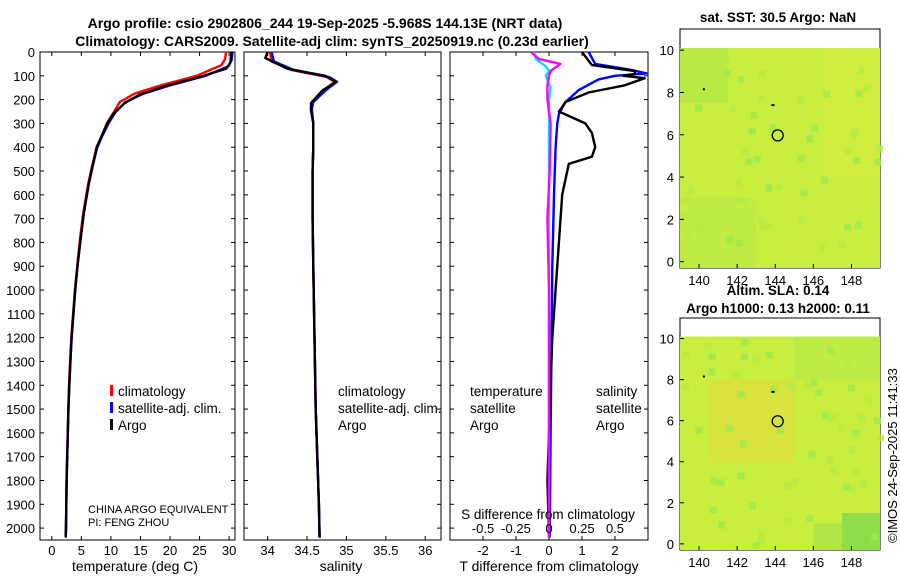  Describe the element at coordinates (737, 280) in the screenshot. I see `sst-map-x-tick-label: 142` at that location.